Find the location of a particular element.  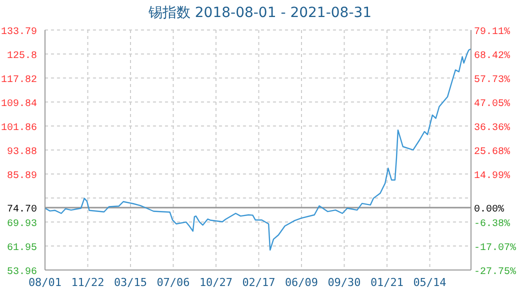

y2-tick-label: 57.73% is located at coordinates (492, 80).